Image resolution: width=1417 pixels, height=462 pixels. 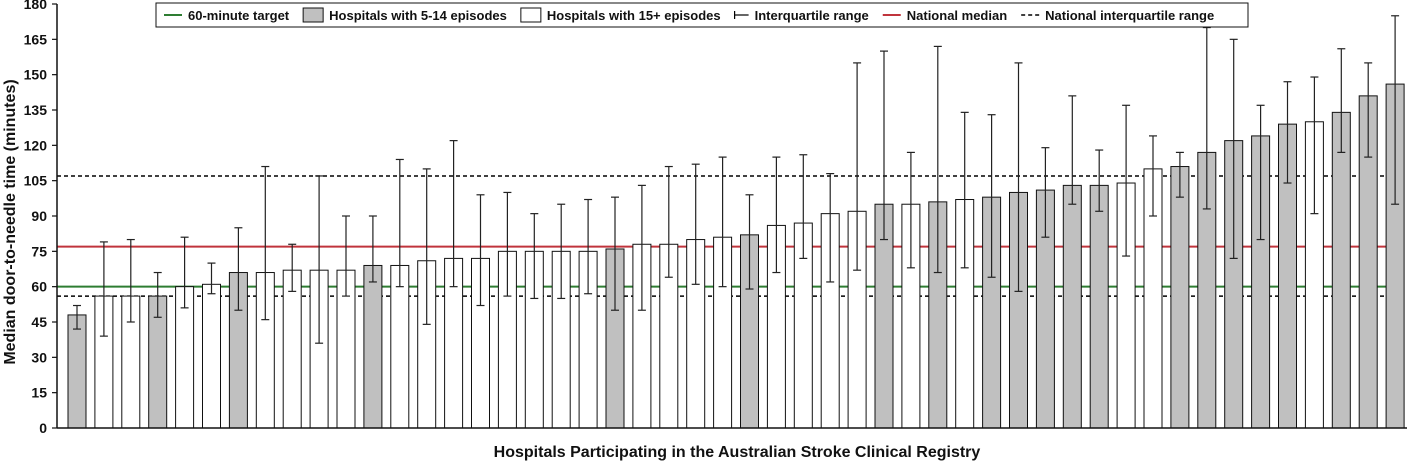 I want to click on y-tick-label-120: 120, so click(x=36, y=145).